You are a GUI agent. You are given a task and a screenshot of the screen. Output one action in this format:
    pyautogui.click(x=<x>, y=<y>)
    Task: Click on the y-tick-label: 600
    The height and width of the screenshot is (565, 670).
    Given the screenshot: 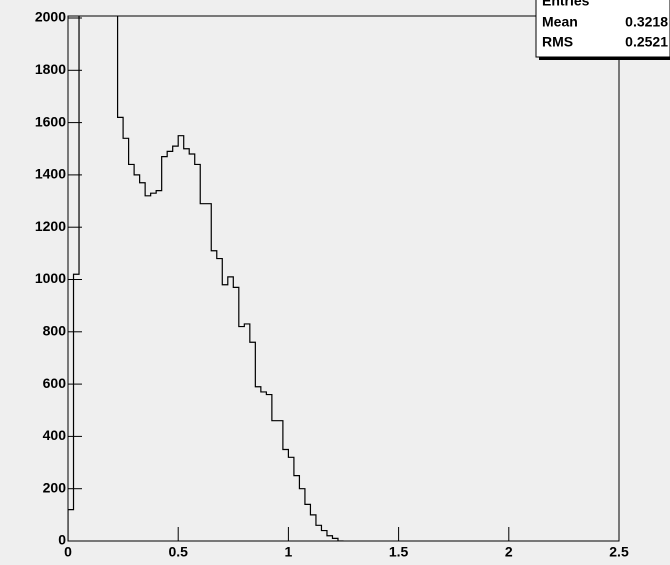 What is the action you would take?
    pyautogui.click(x=55, y=383)
    